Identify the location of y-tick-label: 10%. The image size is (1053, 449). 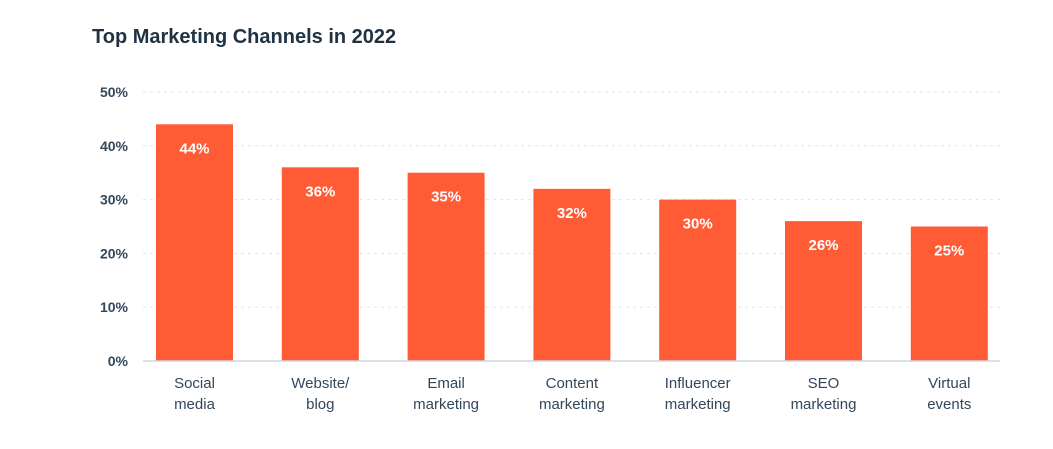
(114, 307).